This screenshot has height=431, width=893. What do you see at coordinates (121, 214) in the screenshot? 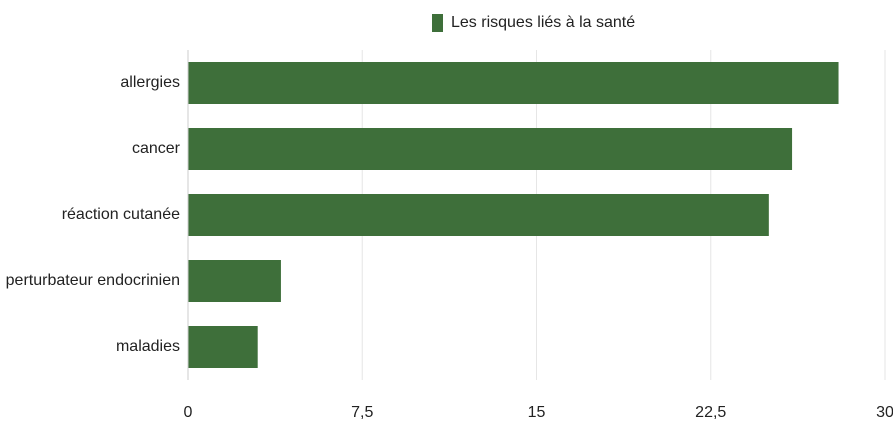
I see `y-tick-label: réaction cutanée` at bounding box center [121, 214].